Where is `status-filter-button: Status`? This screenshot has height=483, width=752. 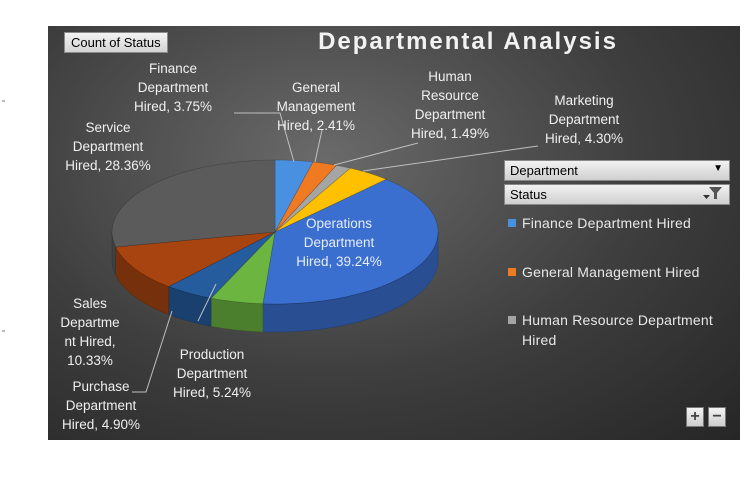
status-filter-button: Status is located at coordinates (617, 194).